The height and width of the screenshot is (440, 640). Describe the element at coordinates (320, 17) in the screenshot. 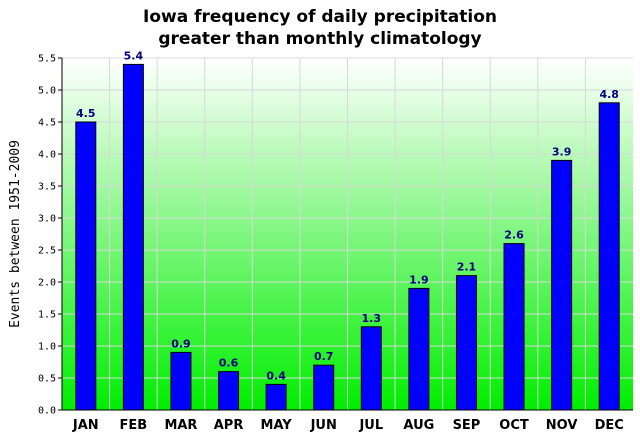

I see `chart-title-line-1: Iowa frequency of daily precipitation` at that location.